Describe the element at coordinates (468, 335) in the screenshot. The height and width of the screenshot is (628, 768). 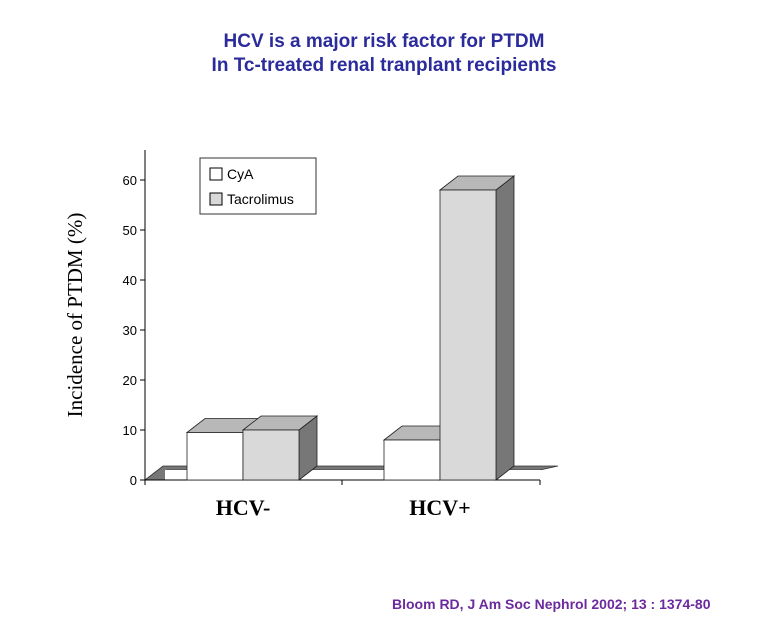
I see `bar-tacrolimus-HCV+` at that location.